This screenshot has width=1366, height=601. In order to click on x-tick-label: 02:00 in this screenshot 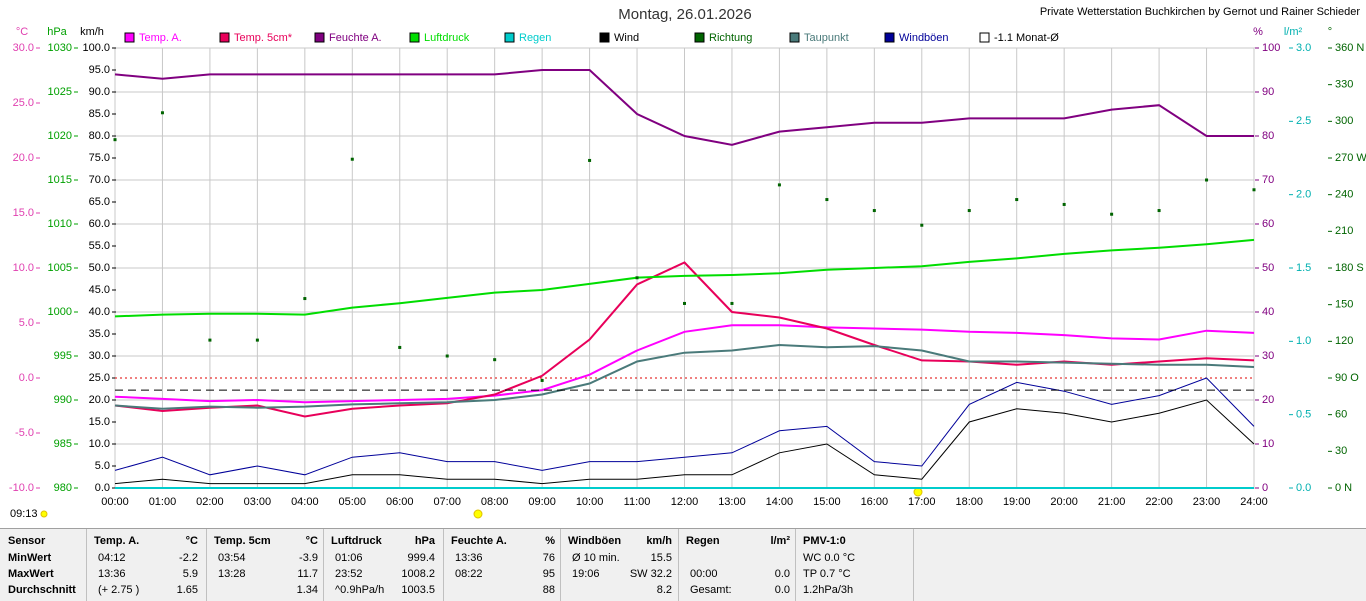, I will do `click(210, 502)`.